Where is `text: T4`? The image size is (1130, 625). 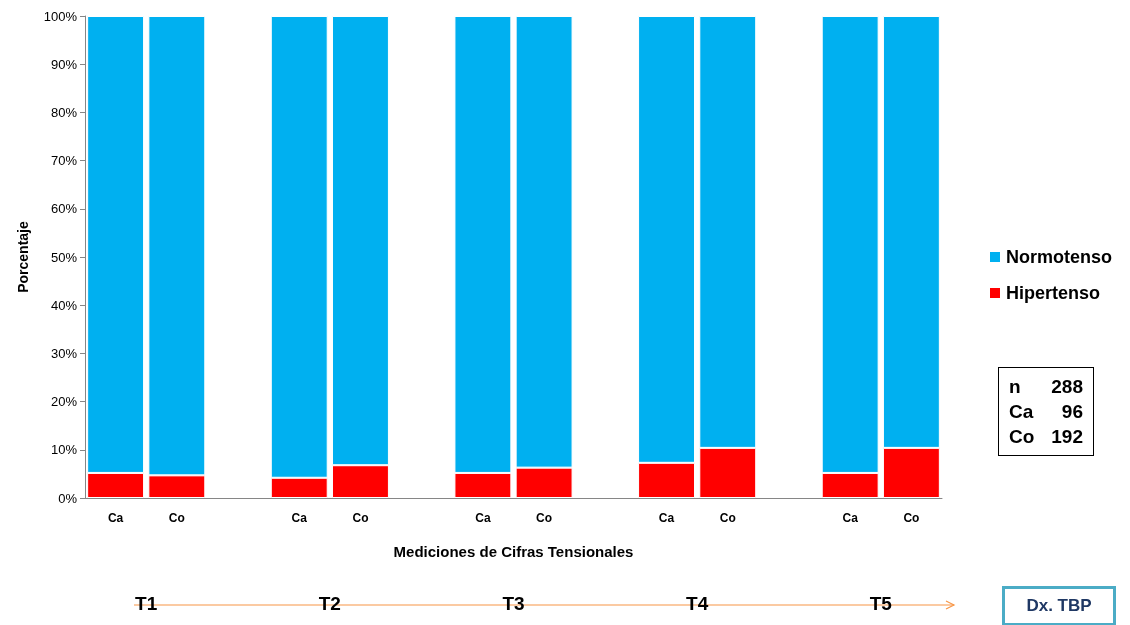 text: T4 is located at coordinates (697, 604).